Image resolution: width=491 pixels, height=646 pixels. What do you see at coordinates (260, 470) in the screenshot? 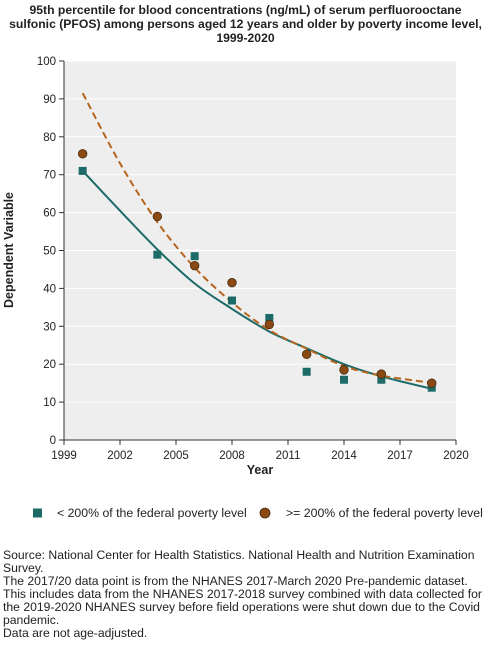
I see `x-axis-label: Year` at bounding box center [260, 470].